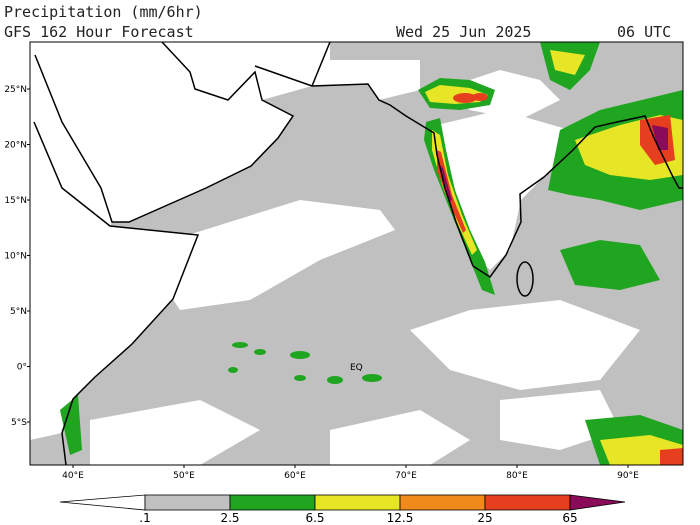 The width and height of the screenshot is (700, 525). What do you see at coordinates (184, 476) in the screenshot?
I see `lon-label: 50°E` at bounding box center [184, 476].